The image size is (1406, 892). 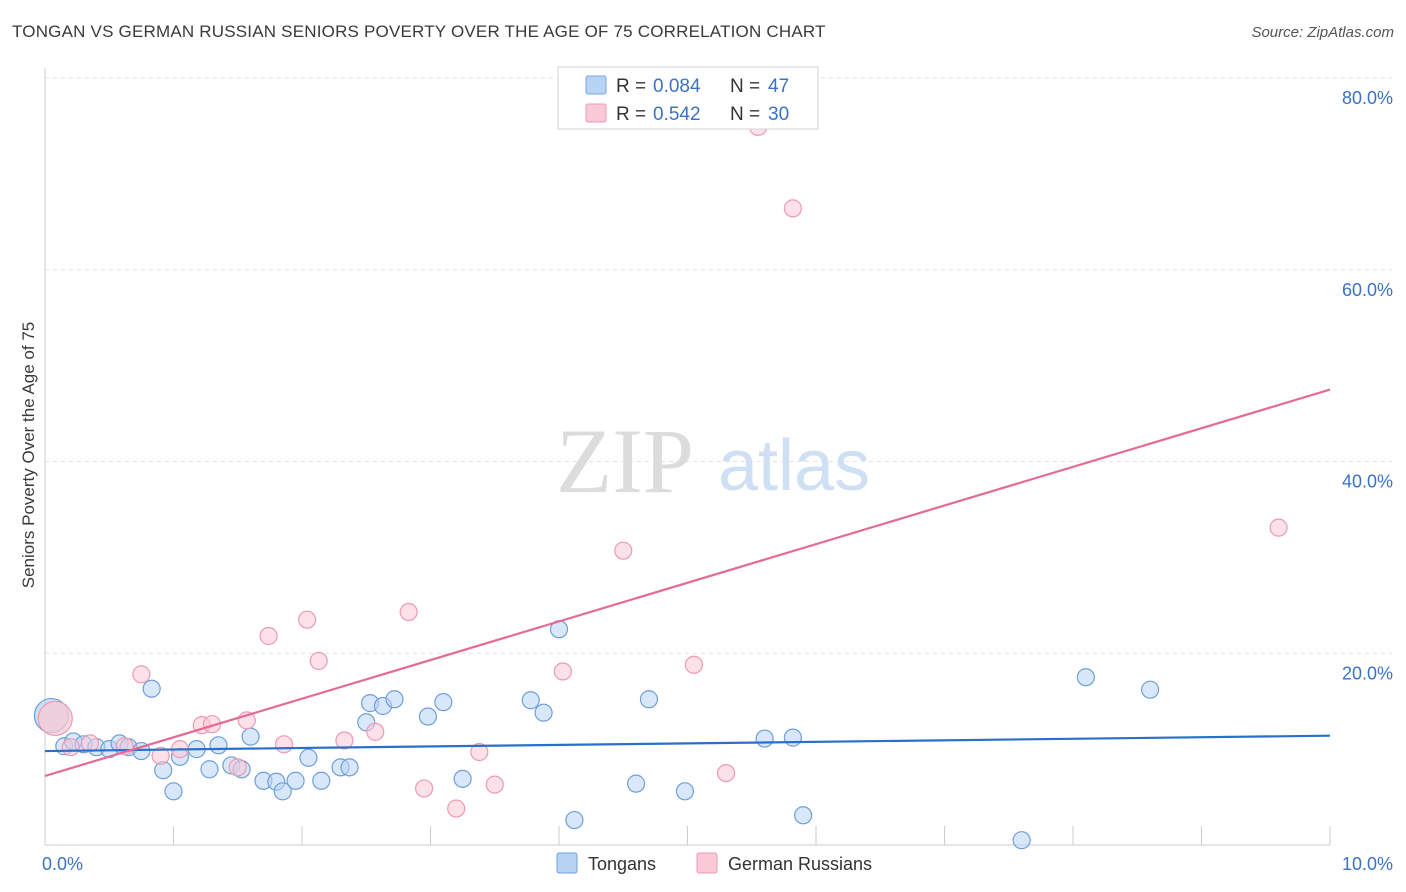 What do you see at coordinates (1367, 864) in the screenshot?
I see `x-tick-label-1: 10.0%` at bounding box center [1367, 864].